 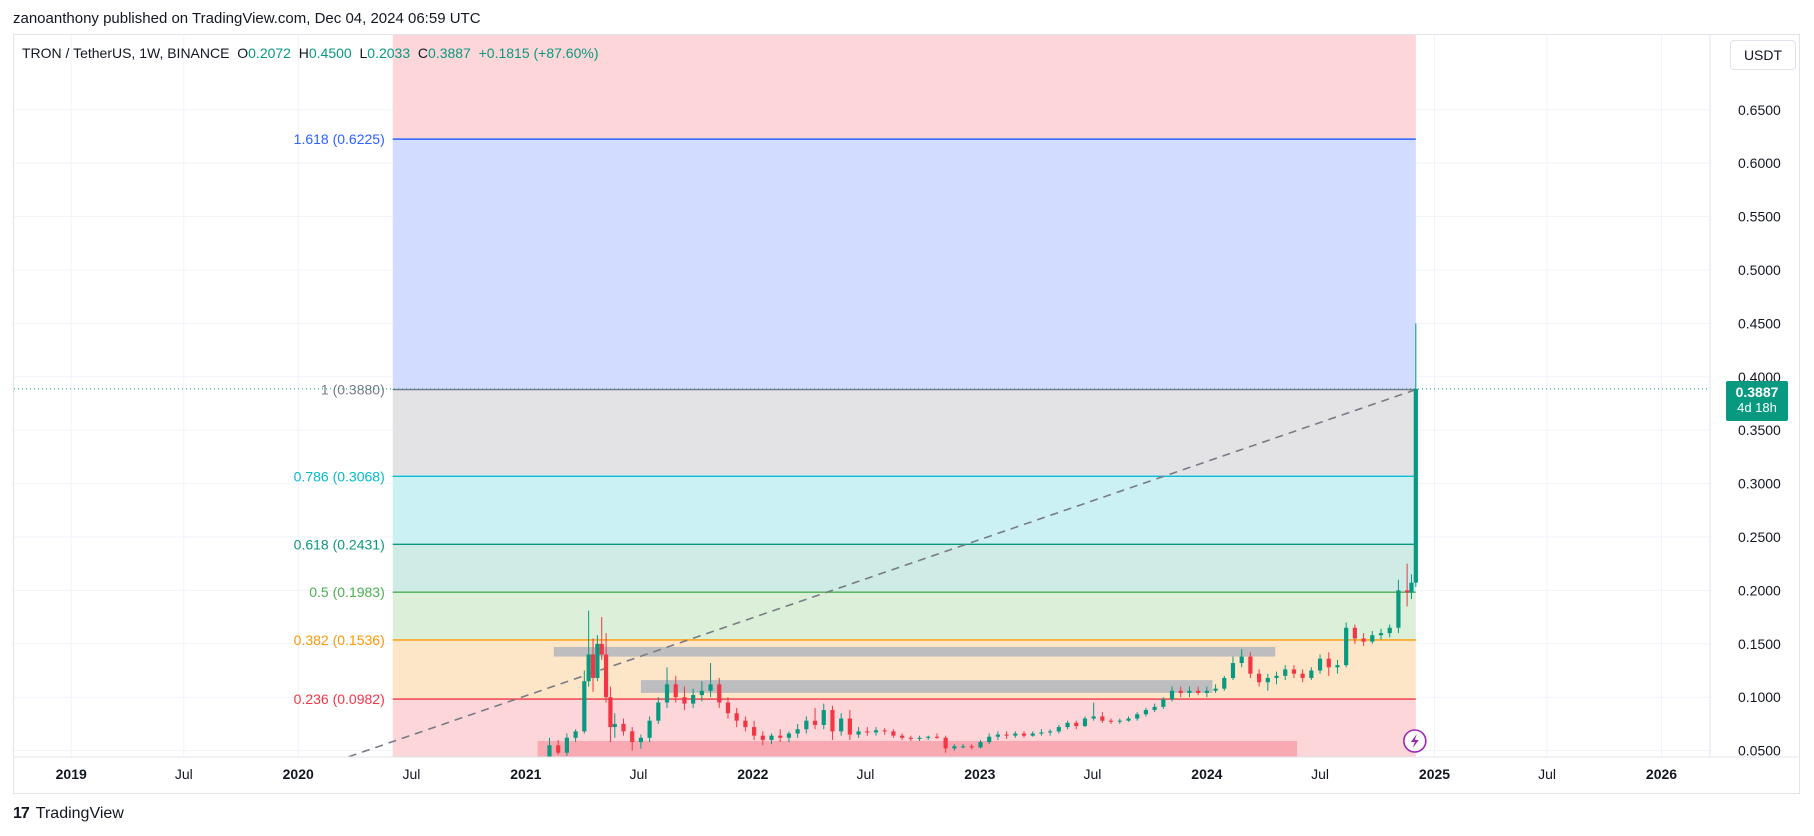 I want to click on currency-button: USDT, so click(x=1763, y=55).